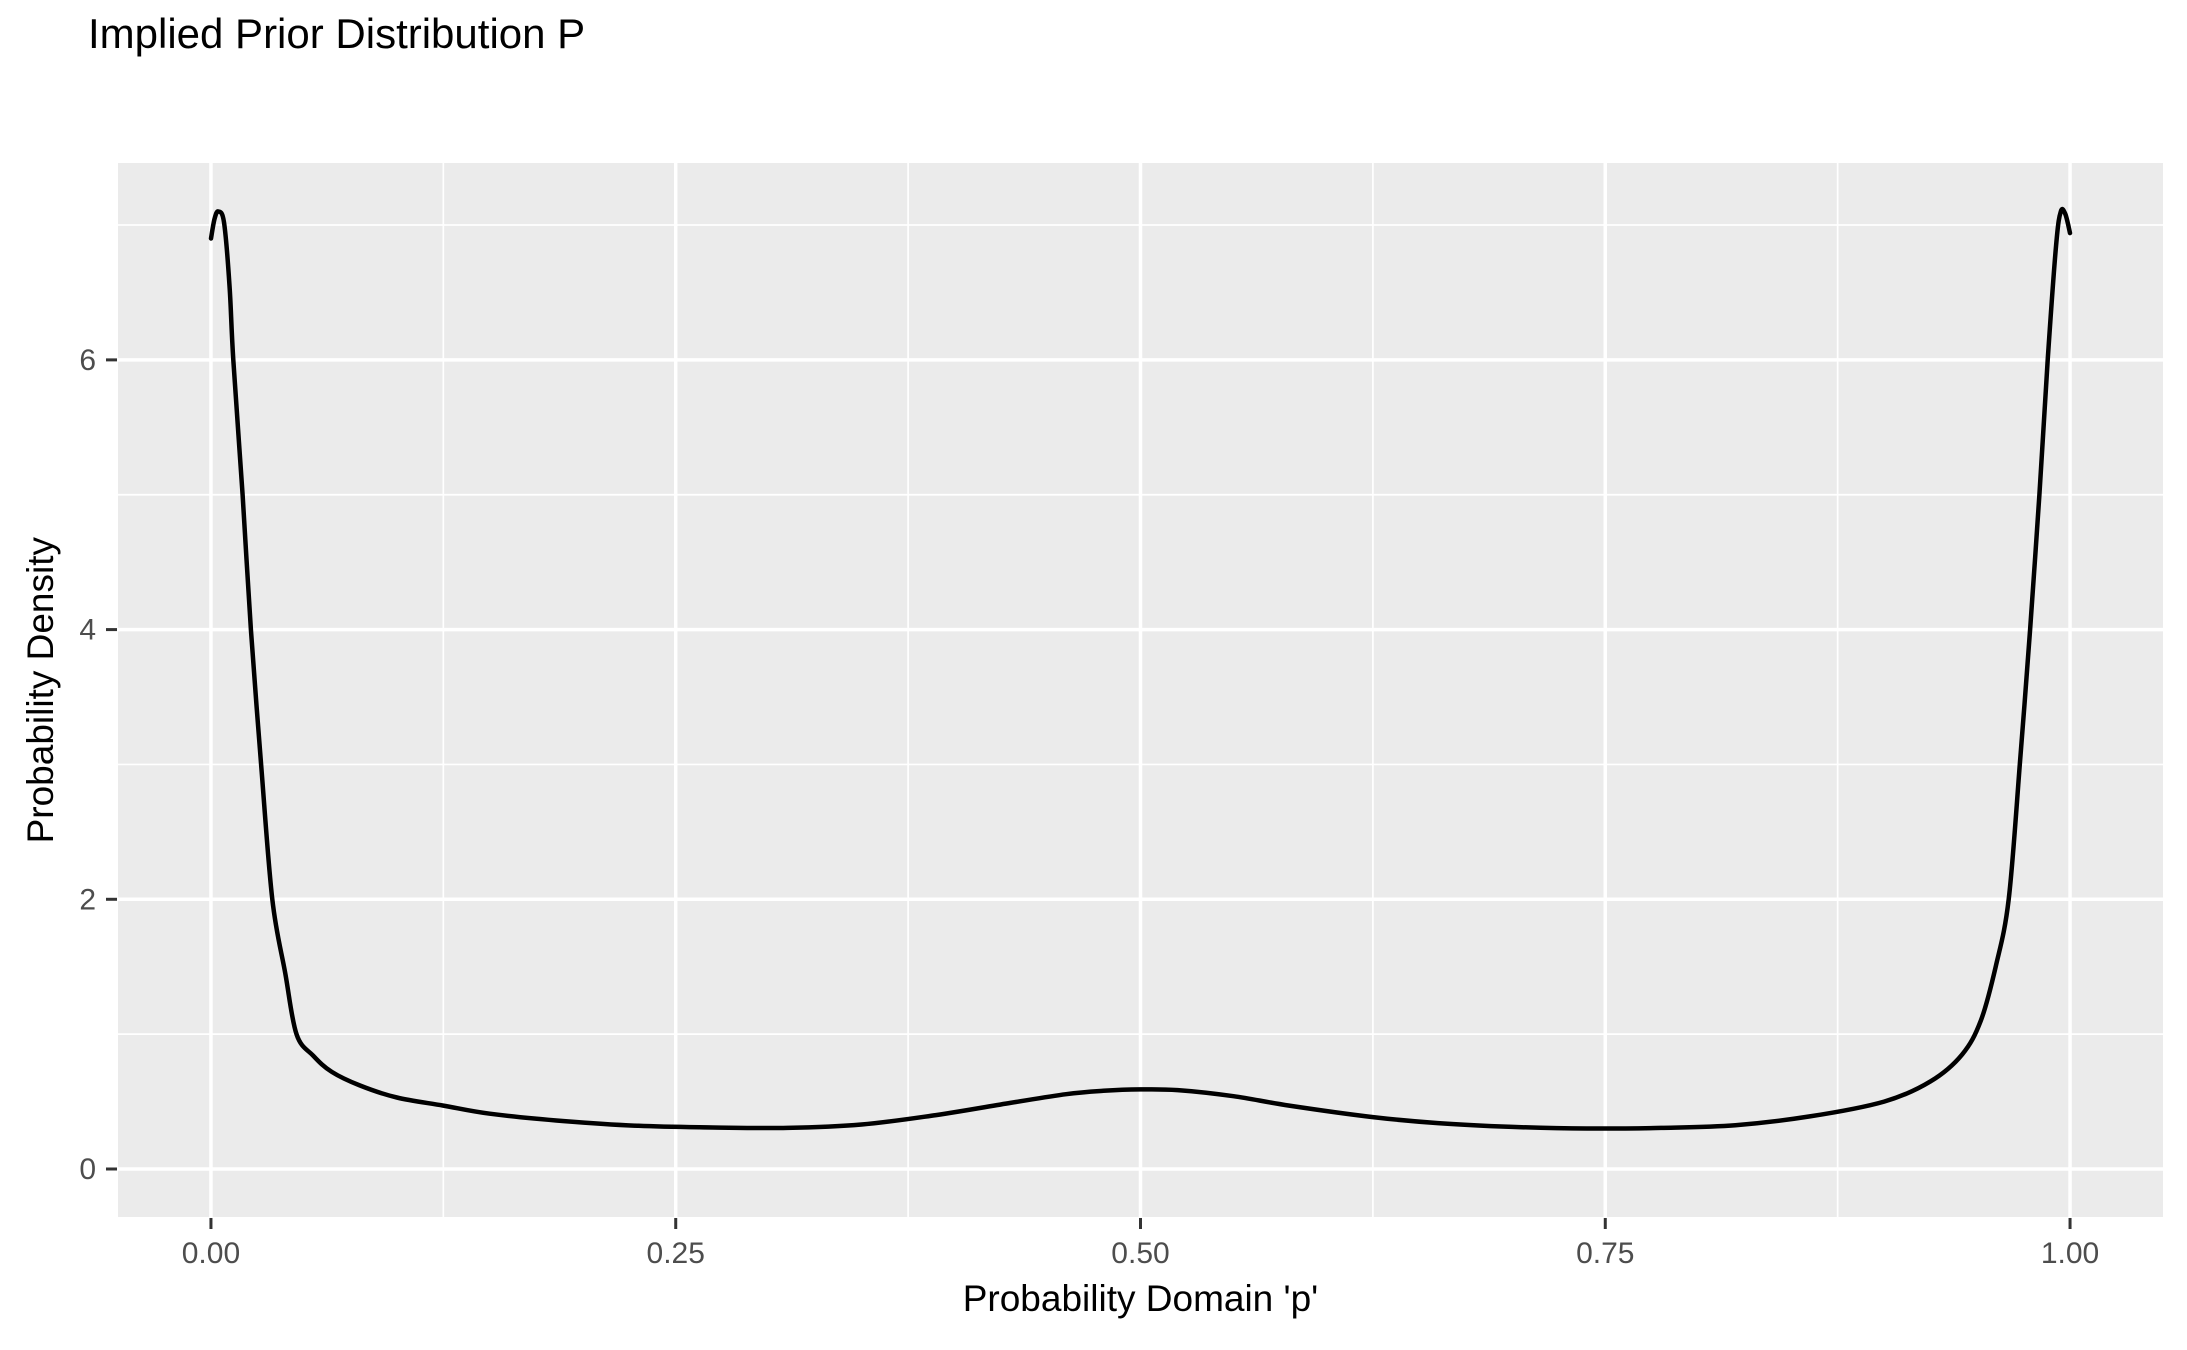 This screenshot has height=1350, width=2187. What do you see at coordinates (1140, 1253) in the screenshot?
I see `x-tick-label: 0.50` at bounding box center [1140, 1253].